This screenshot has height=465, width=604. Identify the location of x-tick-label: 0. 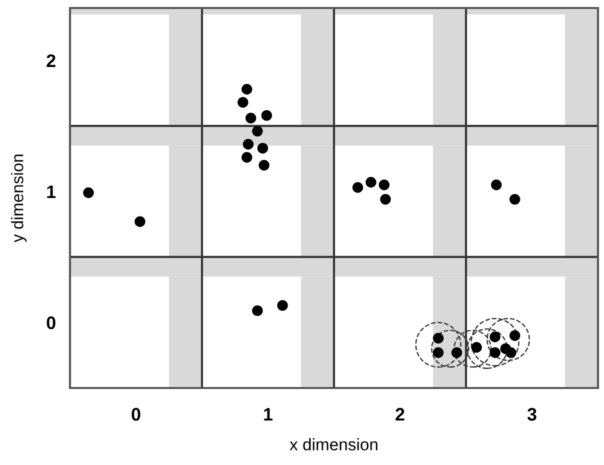
(136, 414).